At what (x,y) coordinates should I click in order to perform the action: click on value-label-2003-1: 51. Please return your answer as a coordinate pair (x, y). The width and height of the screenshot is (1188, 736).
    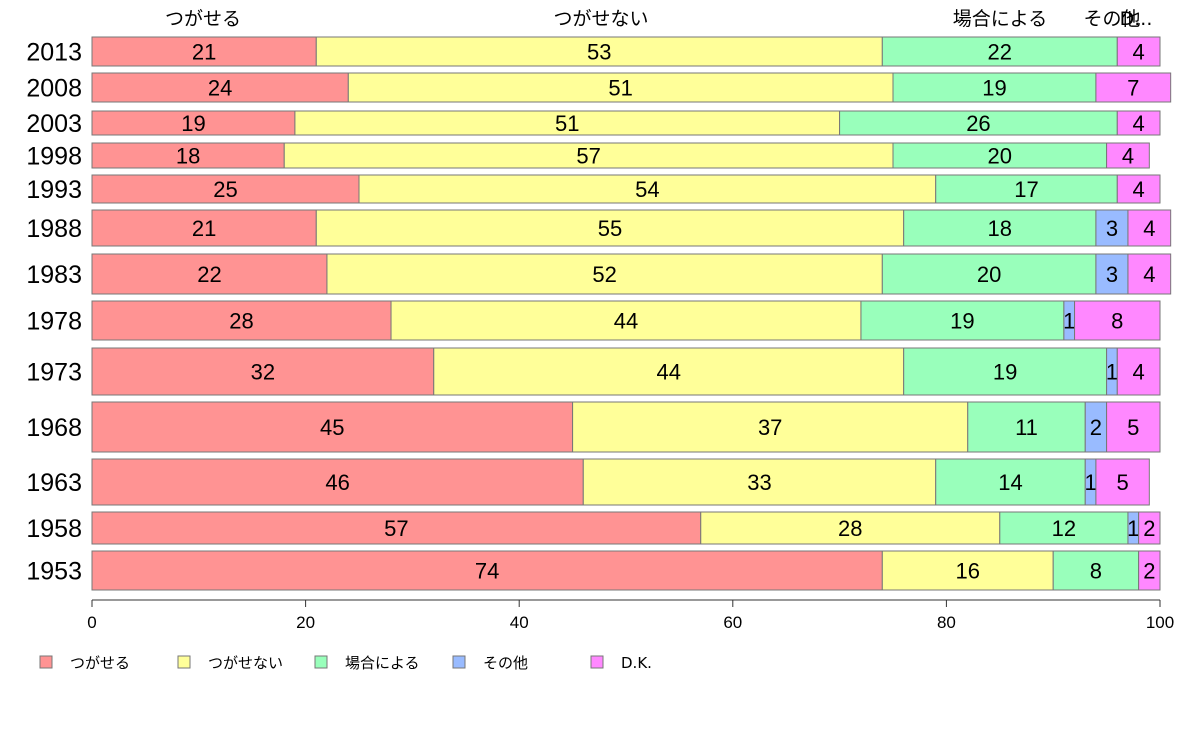
    Looking at the image, I should click on (567, 123).